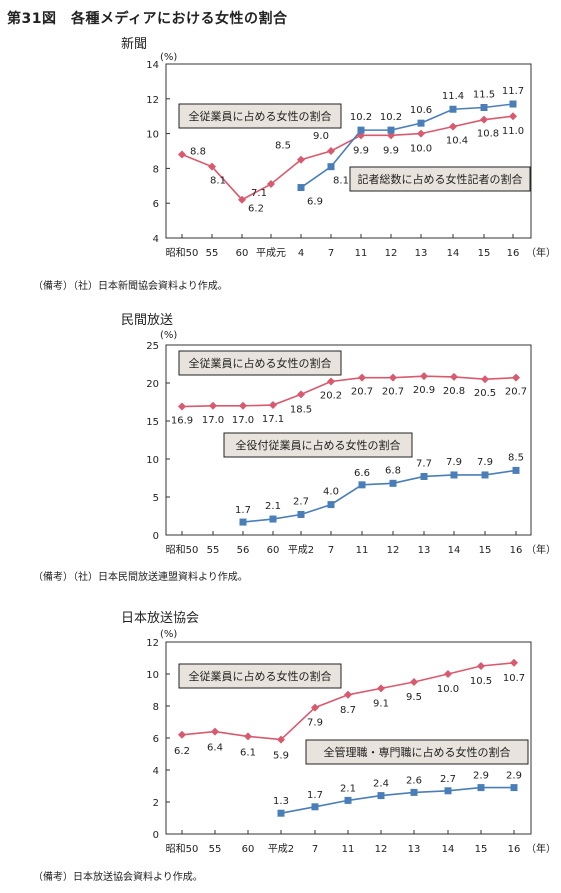  What do you see at coordinates (182, 751) in the screenshot?
I see `data-label: 6.2` at bounding box center [182, 751].